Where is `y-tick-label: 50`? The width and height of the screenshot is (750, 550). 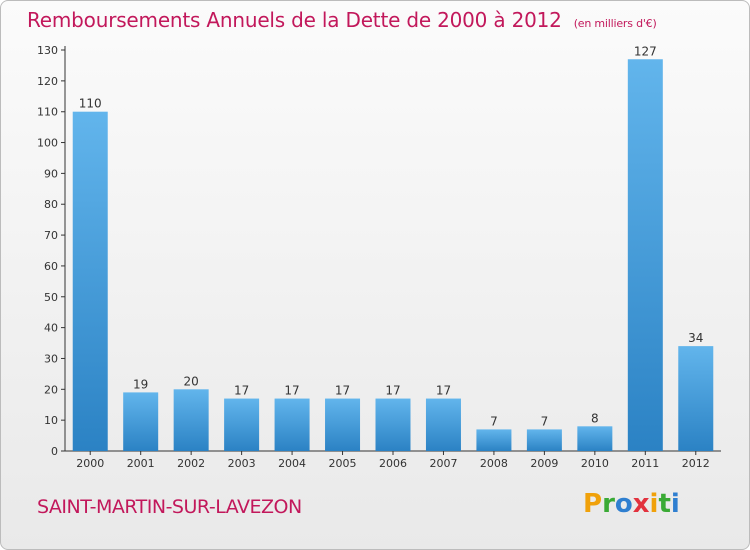
y-tick-label: 50 is located at coordinates (51, 297).